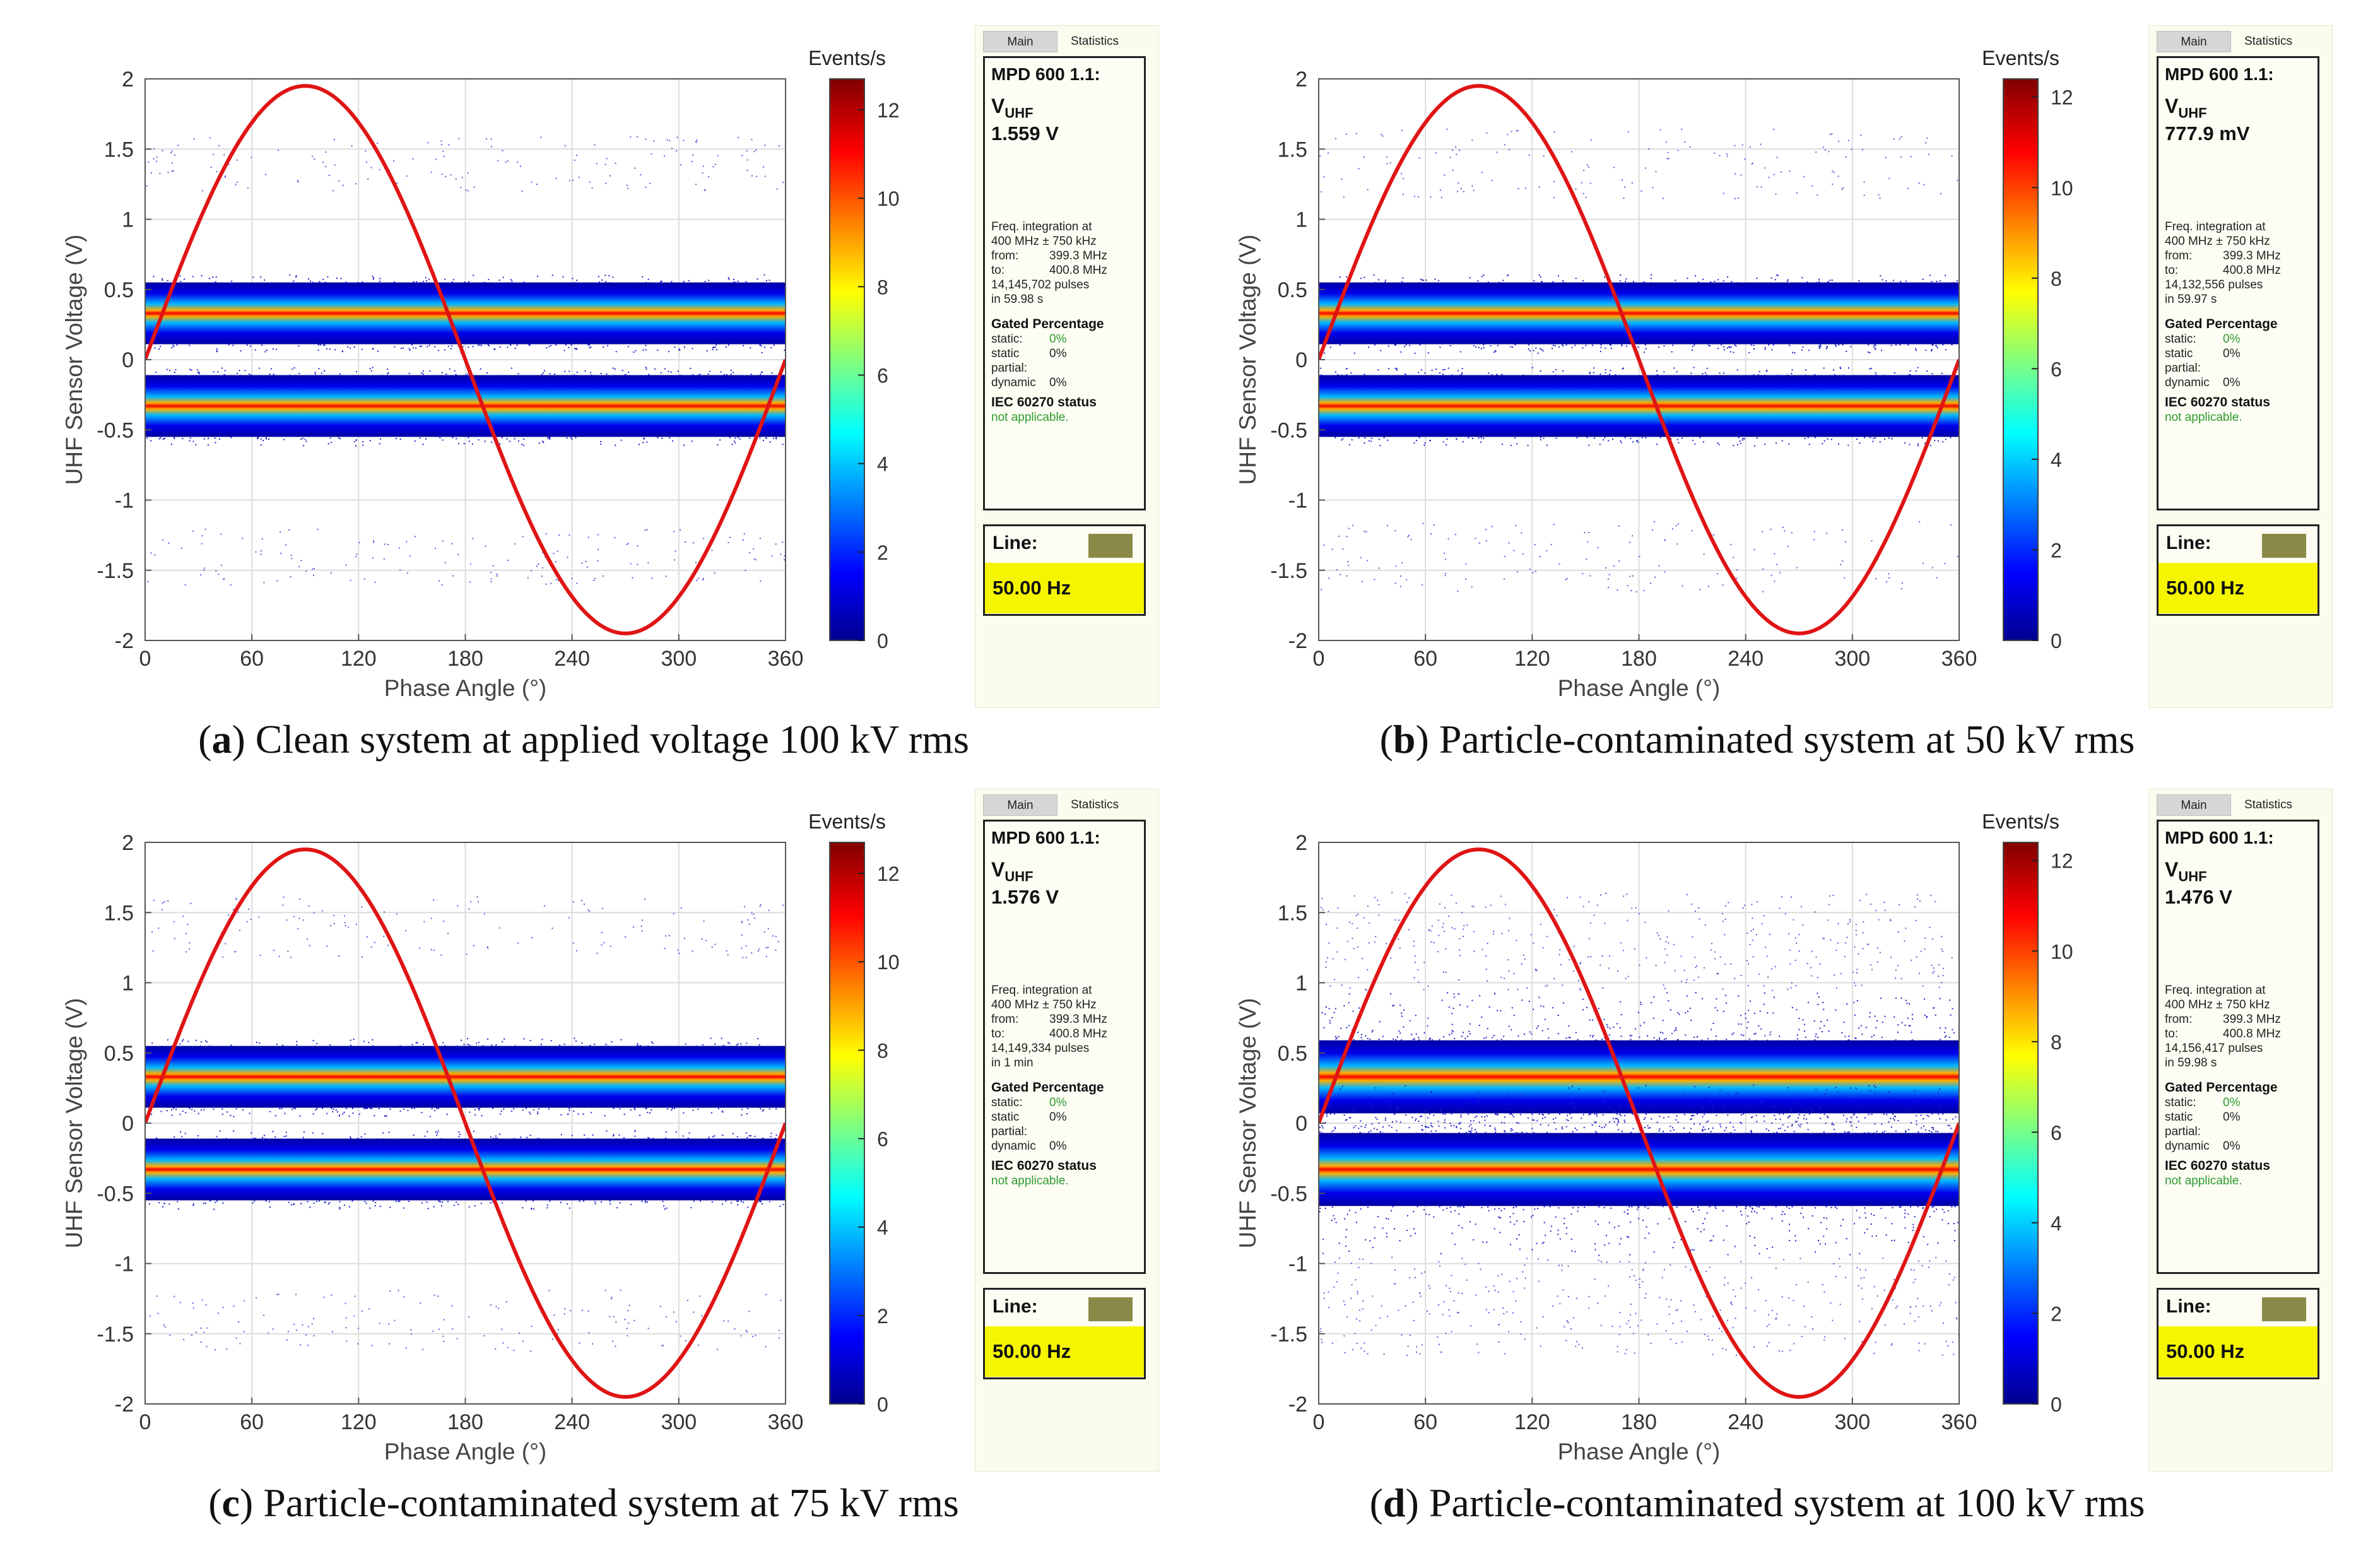 The width and height of the screenshot is (2356, 1568). What do you see at coordinates (2062, 188) in the screenshot?
I see `colorbar-tick-label: 10` at bounding box center [2062, 188].